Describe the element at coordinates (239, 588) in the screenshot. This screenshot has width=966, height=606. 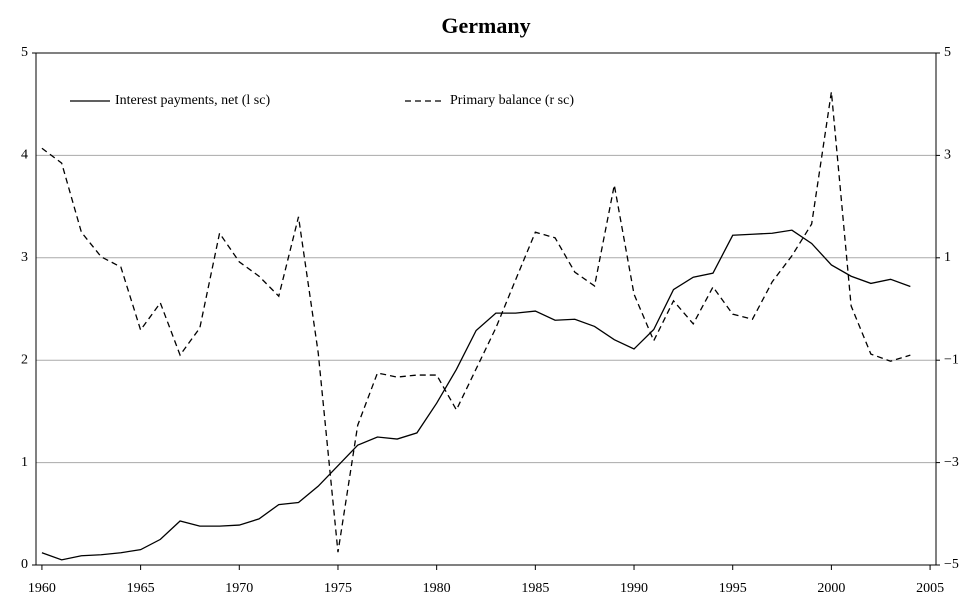
I see `x-tick-label: 1970` at that location.